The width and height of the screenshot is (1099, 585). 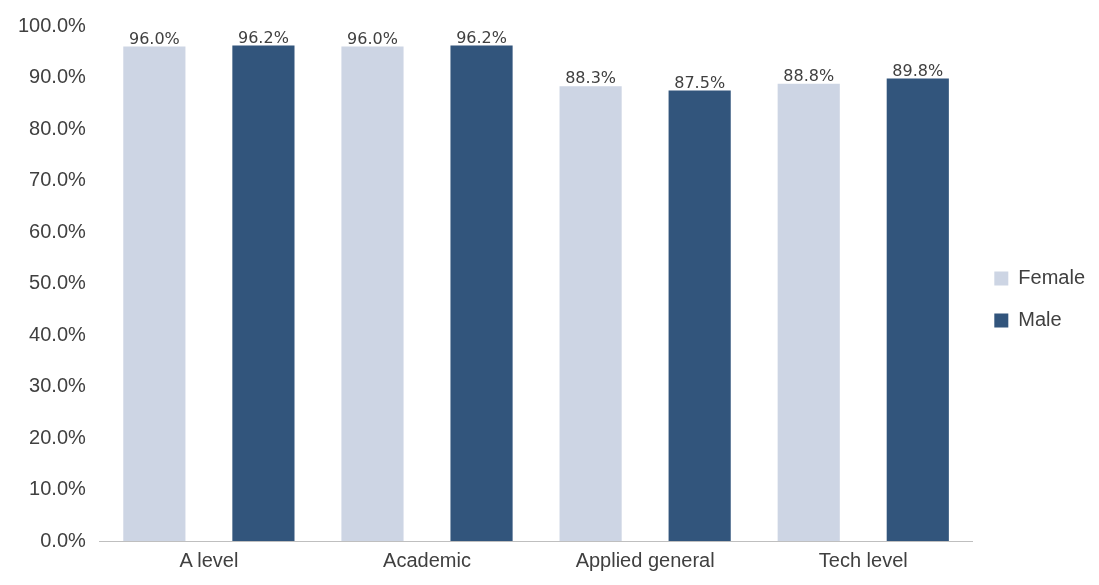 I want to click on y-tick-label: 80.0%, so click(x=58, y=127).